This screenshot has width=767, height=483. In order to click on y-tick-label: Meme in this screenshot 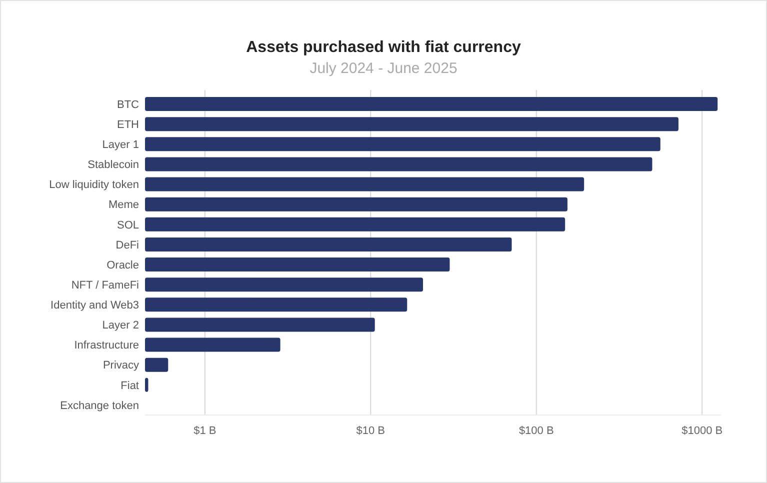, I will do `click(123, 205)`.